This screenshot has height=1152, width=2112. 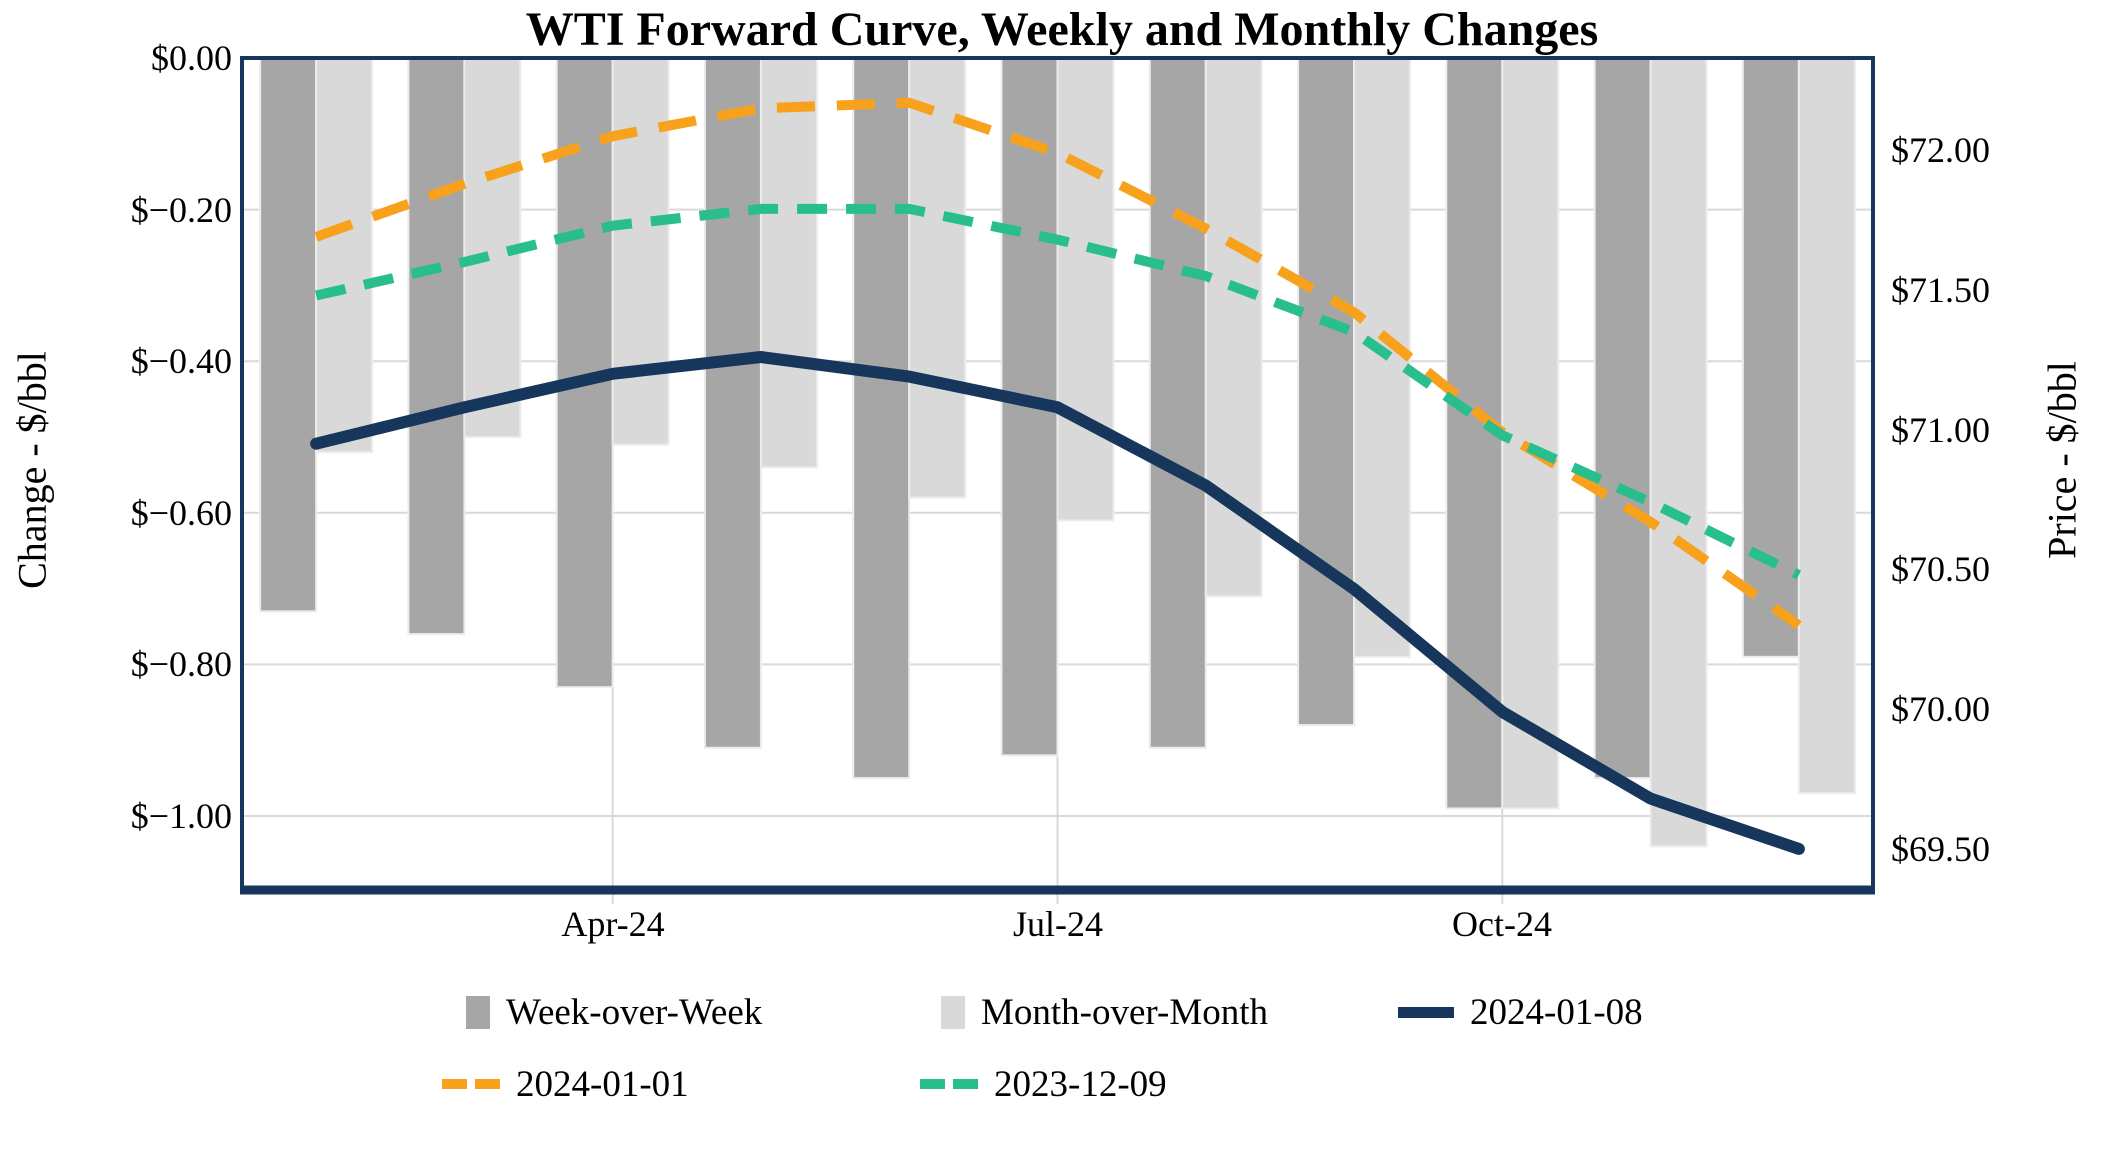 I want to click on legend-label: Week-over-Week, so click(x=634, y=1012).